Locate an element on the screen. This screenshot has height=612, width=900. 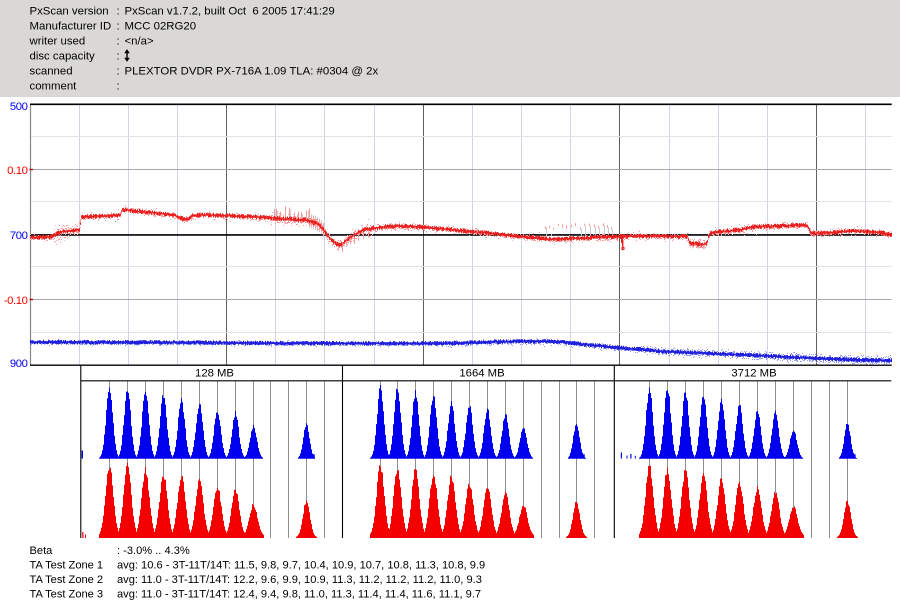
svg-text: TA Test Zone 2 is located at coordinates (67, 580).